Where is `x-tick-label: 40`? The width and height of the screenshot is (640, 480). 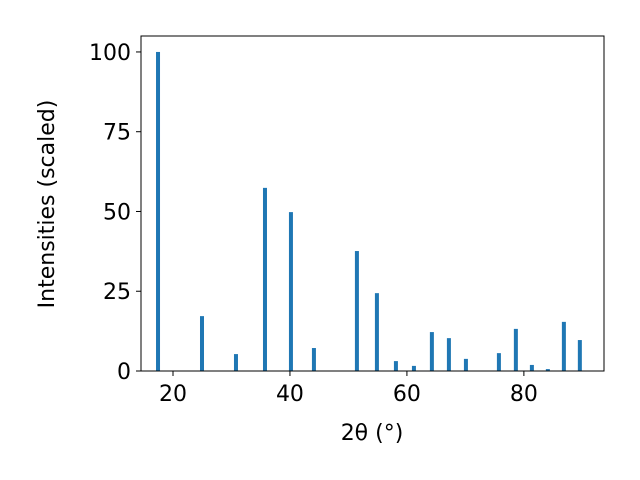
x-tick-label: 40 is located at coordinates (290, 394).